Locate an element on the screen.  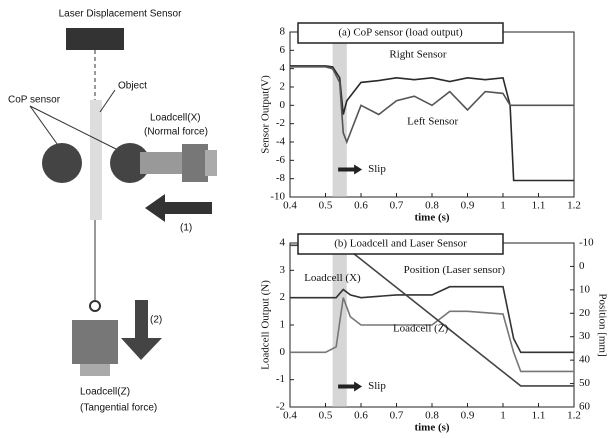
y2-tick-label: 40 is located at coordinates (585, 360).